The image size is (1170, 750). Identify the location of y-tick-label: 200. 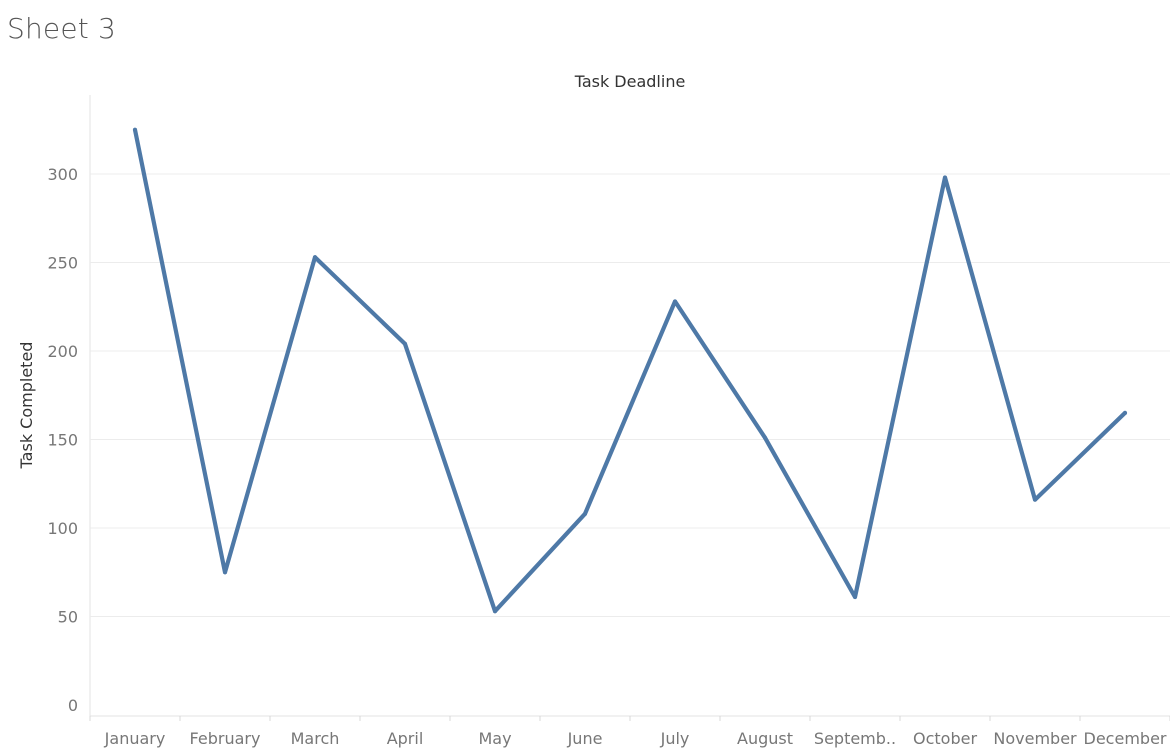
(62, 351).